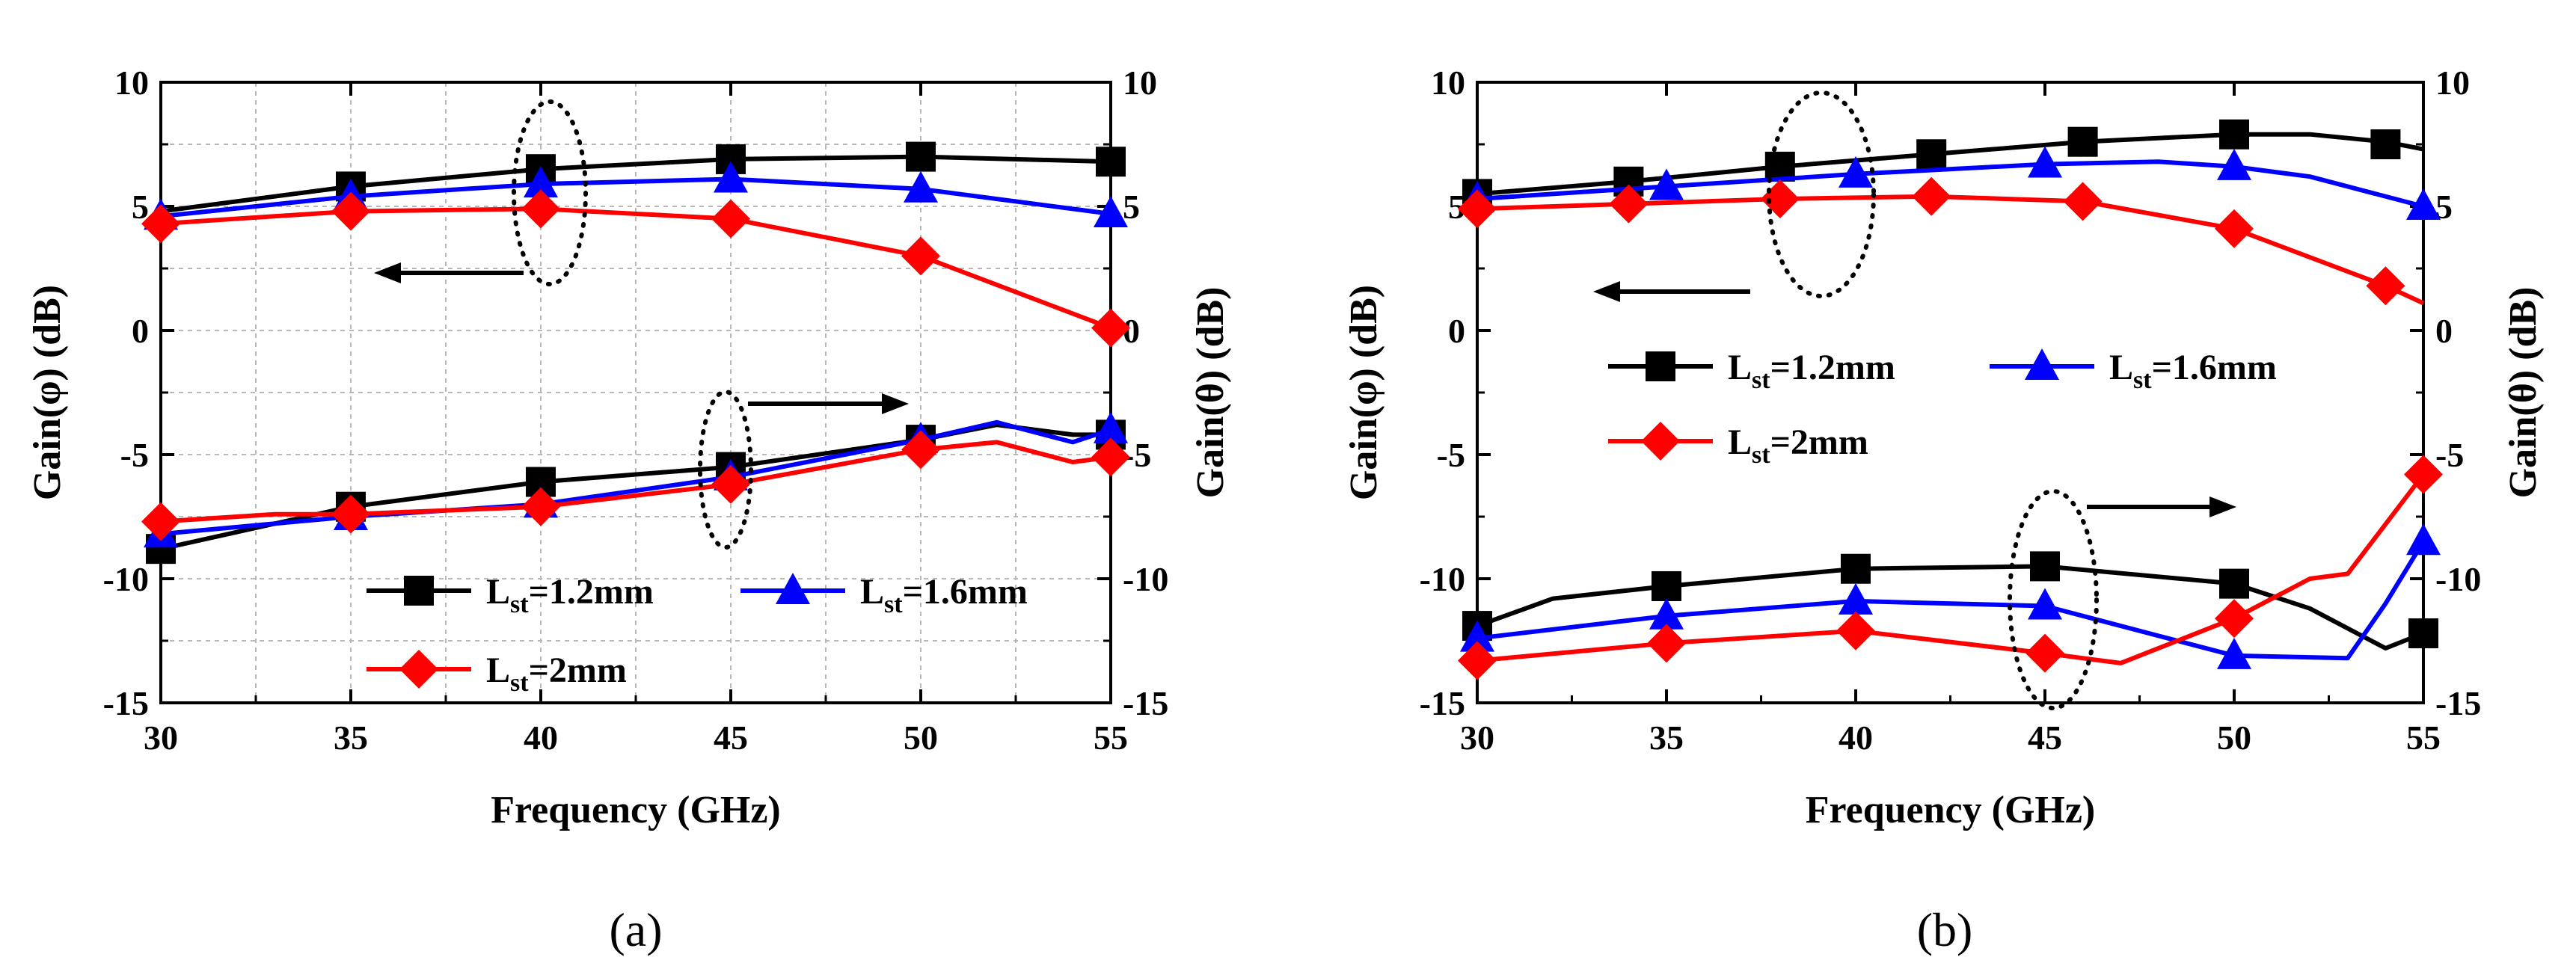 This screenshot has height=972, width=2576. I want to click on y-left-tick-label: -5, so click(134, 455).